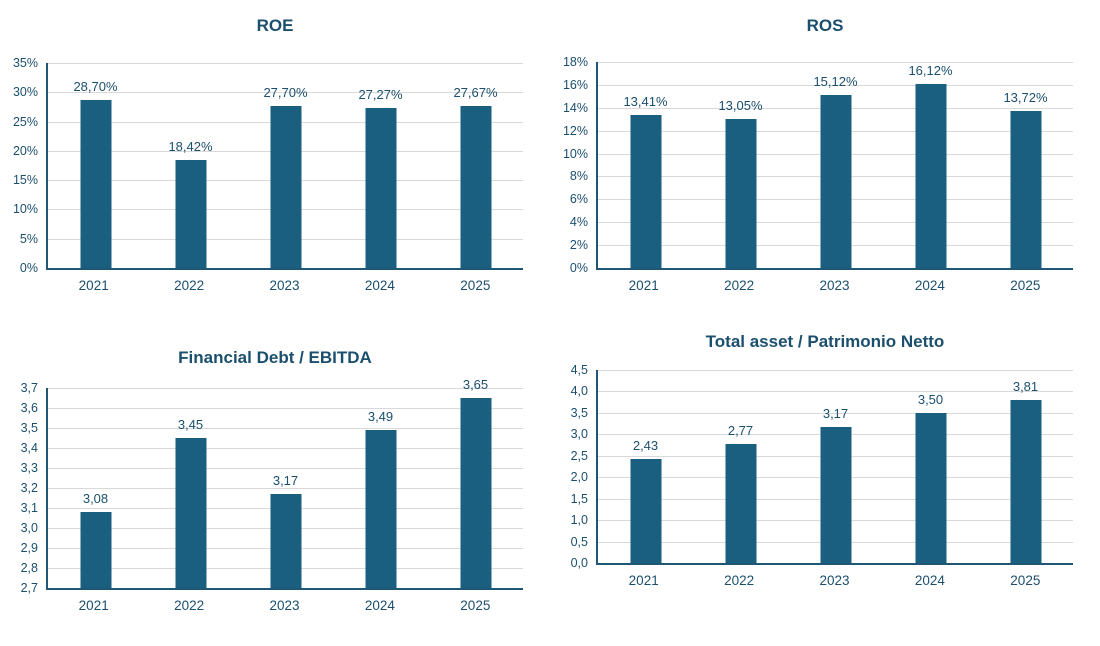 This screenshot has width=1100, height=646. Describe the element at coordinates (1025, 386) in the screenshot. I see `bar-value-label: 3,81` at that location.